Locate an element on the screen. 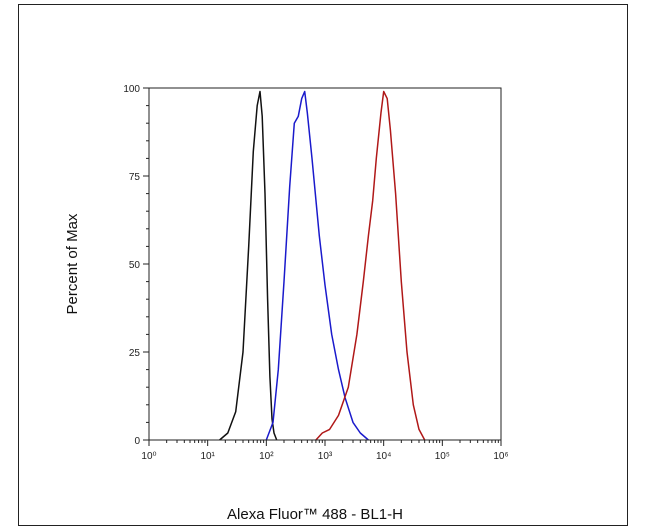  x-tick-label: 10⁵ is located at coordinates (442, 456).